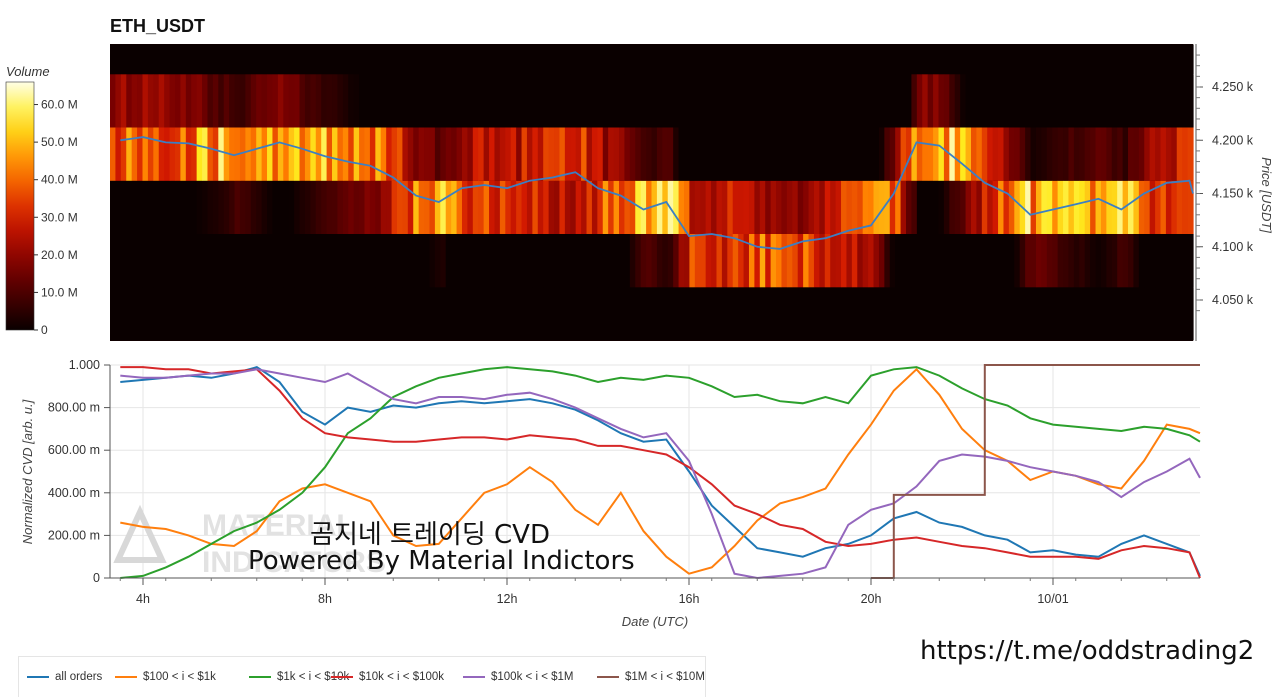 This screenshot has width=1280, height=697. I want to click on price-line, so click(657, 193).